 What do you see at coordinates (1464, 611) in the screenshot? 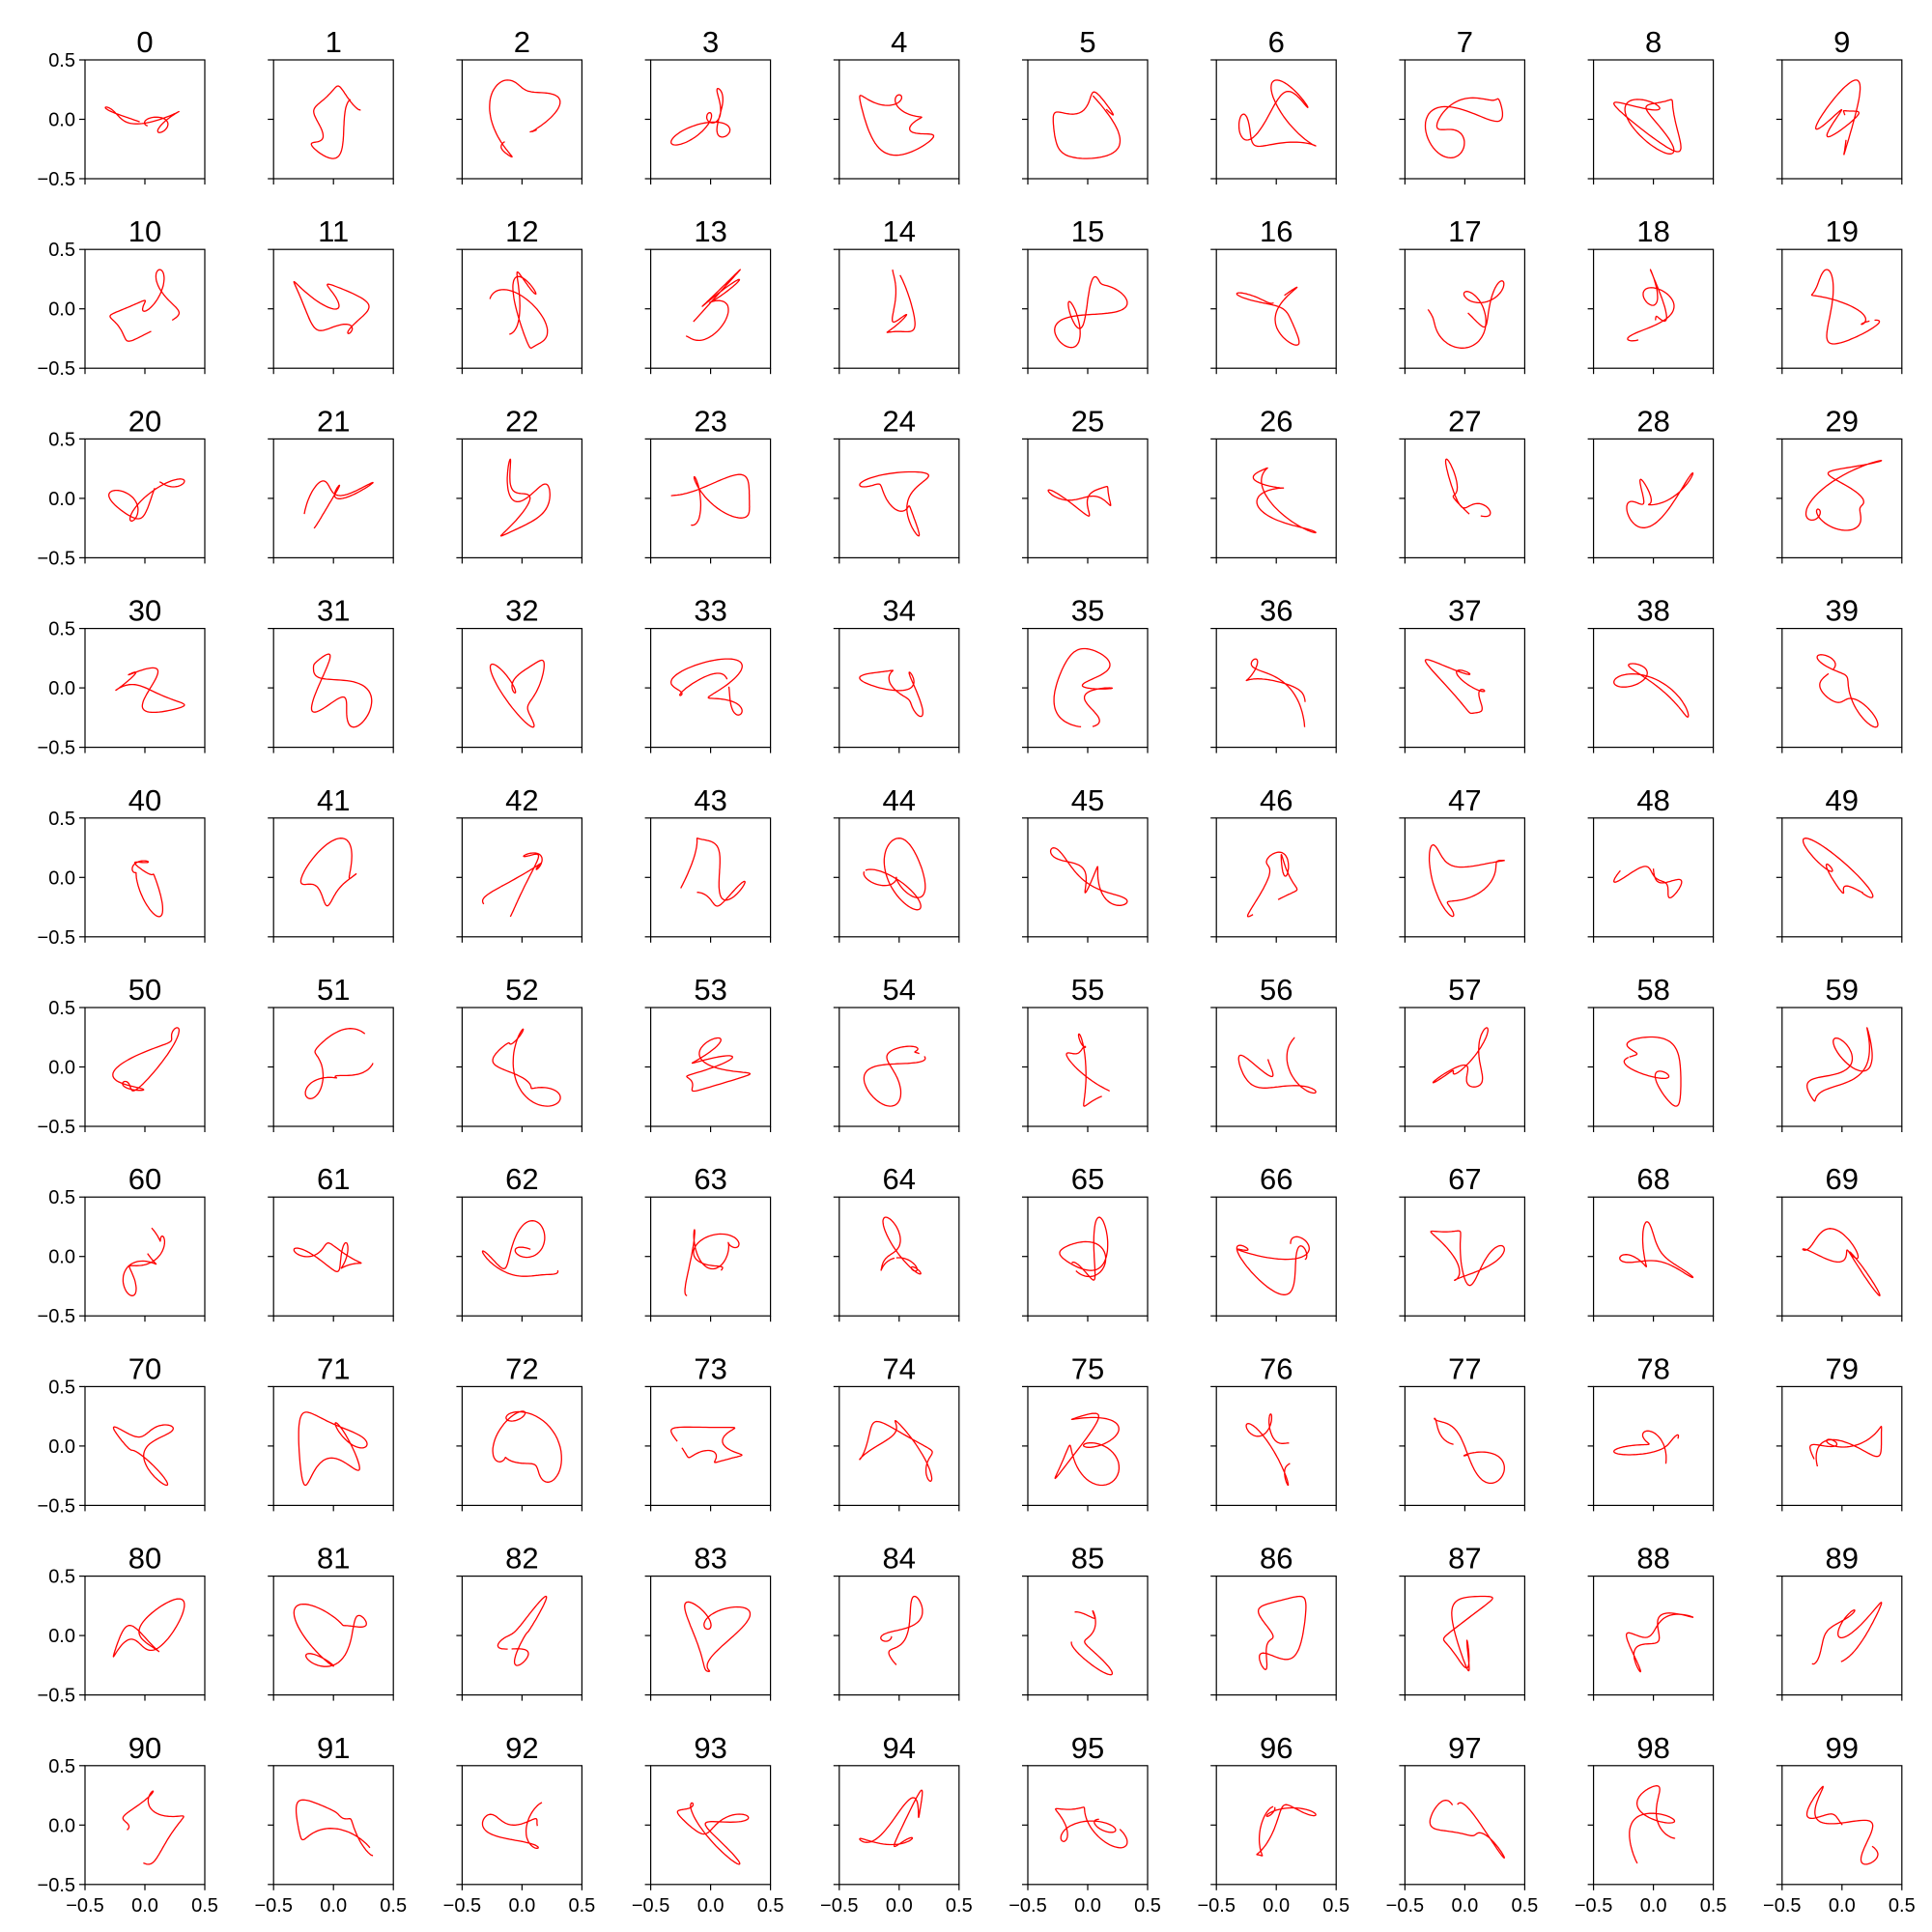
I see `subplot-title: 37` at bounding box center [1464, 611].